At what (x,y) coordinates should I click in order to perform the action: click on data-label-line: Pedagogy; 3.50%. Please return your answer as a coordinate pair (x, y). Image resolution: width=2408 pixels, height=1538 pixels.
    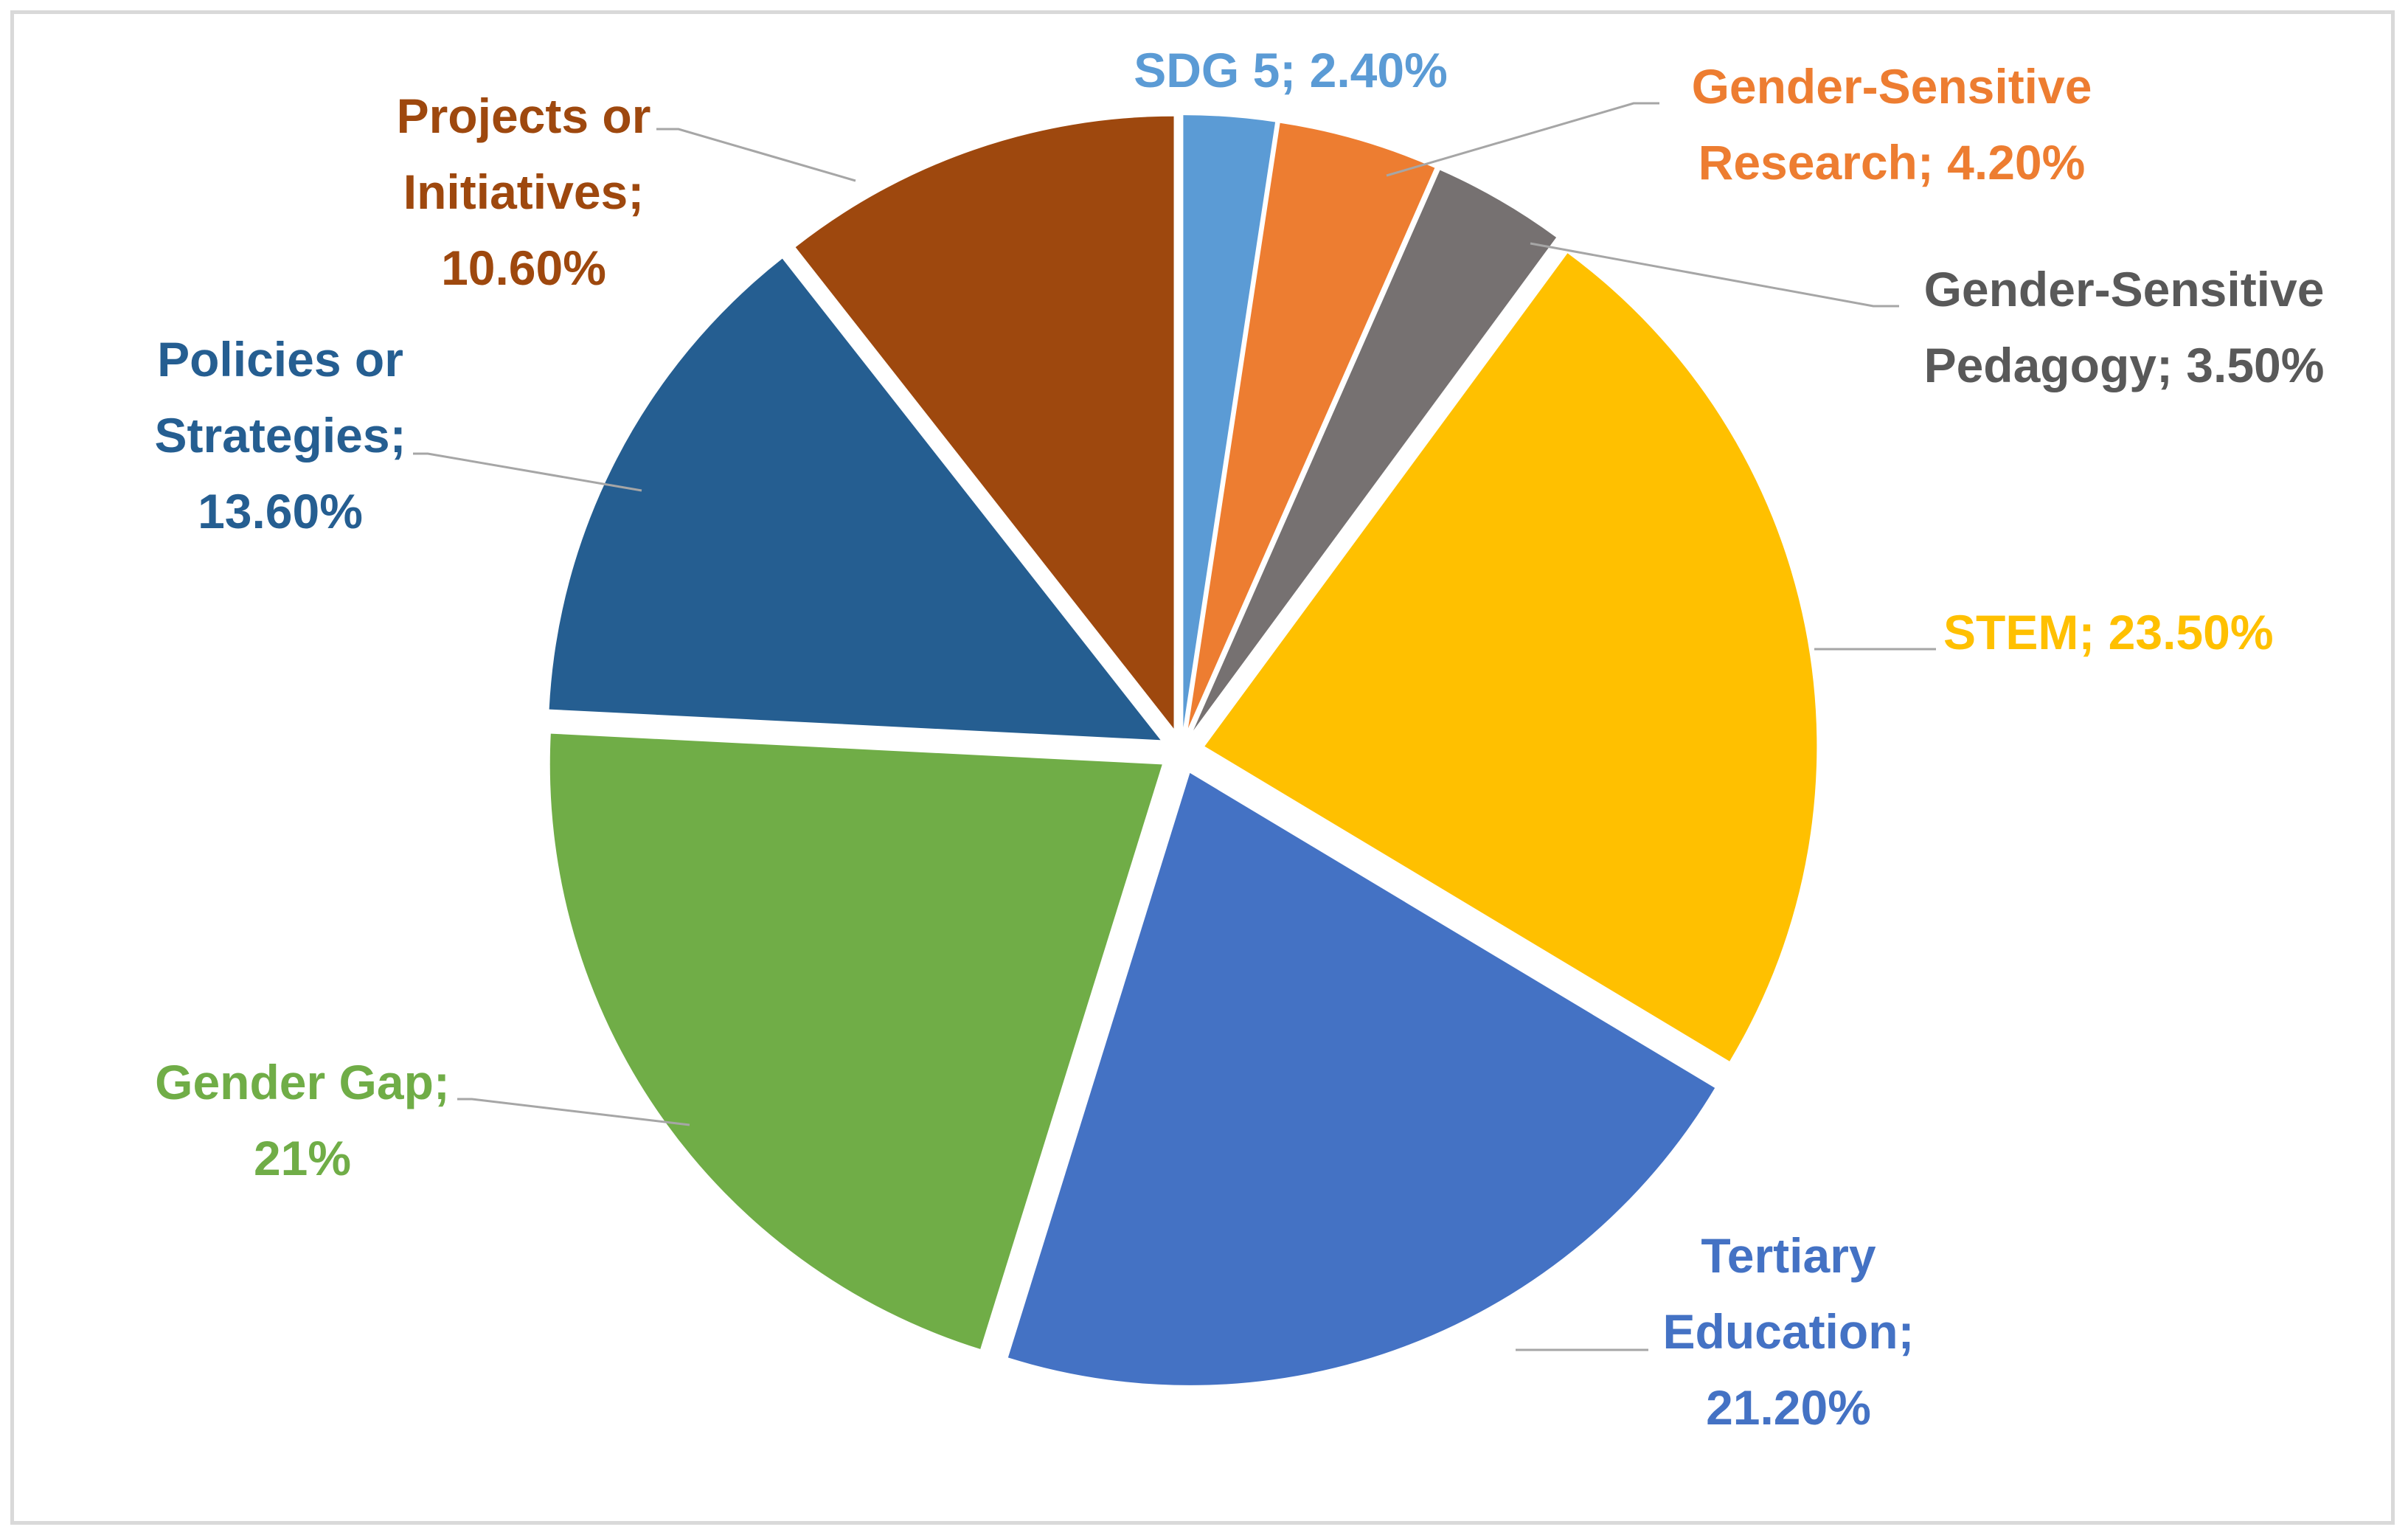
    Looking at the image, I should click on (2124, 365).